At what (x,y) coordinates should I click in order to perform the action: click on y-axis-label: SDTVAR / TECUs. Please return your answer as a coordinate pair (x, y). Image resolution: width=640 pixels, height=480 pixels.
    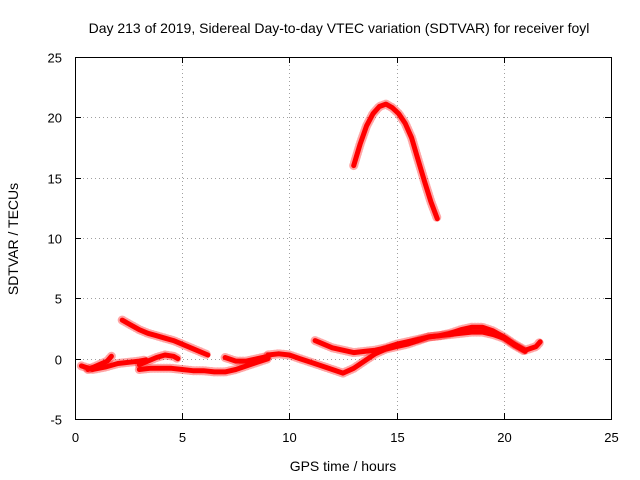
    Looking at the image, I should click on (13, 239).